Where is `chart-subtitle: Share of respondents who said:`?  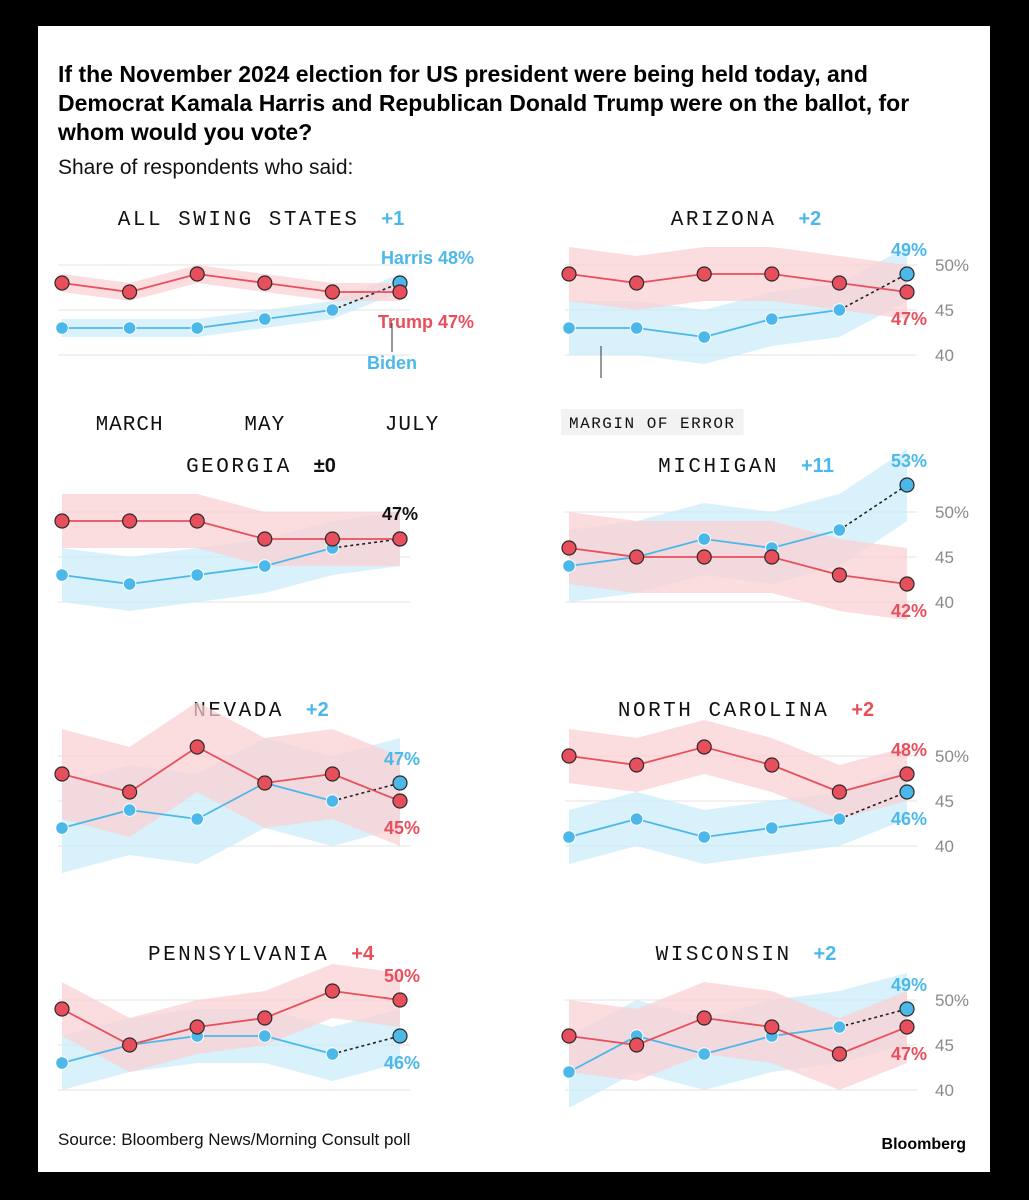 chart-subtitle: Share of respondents who said: is located at coordinates (206, 167).